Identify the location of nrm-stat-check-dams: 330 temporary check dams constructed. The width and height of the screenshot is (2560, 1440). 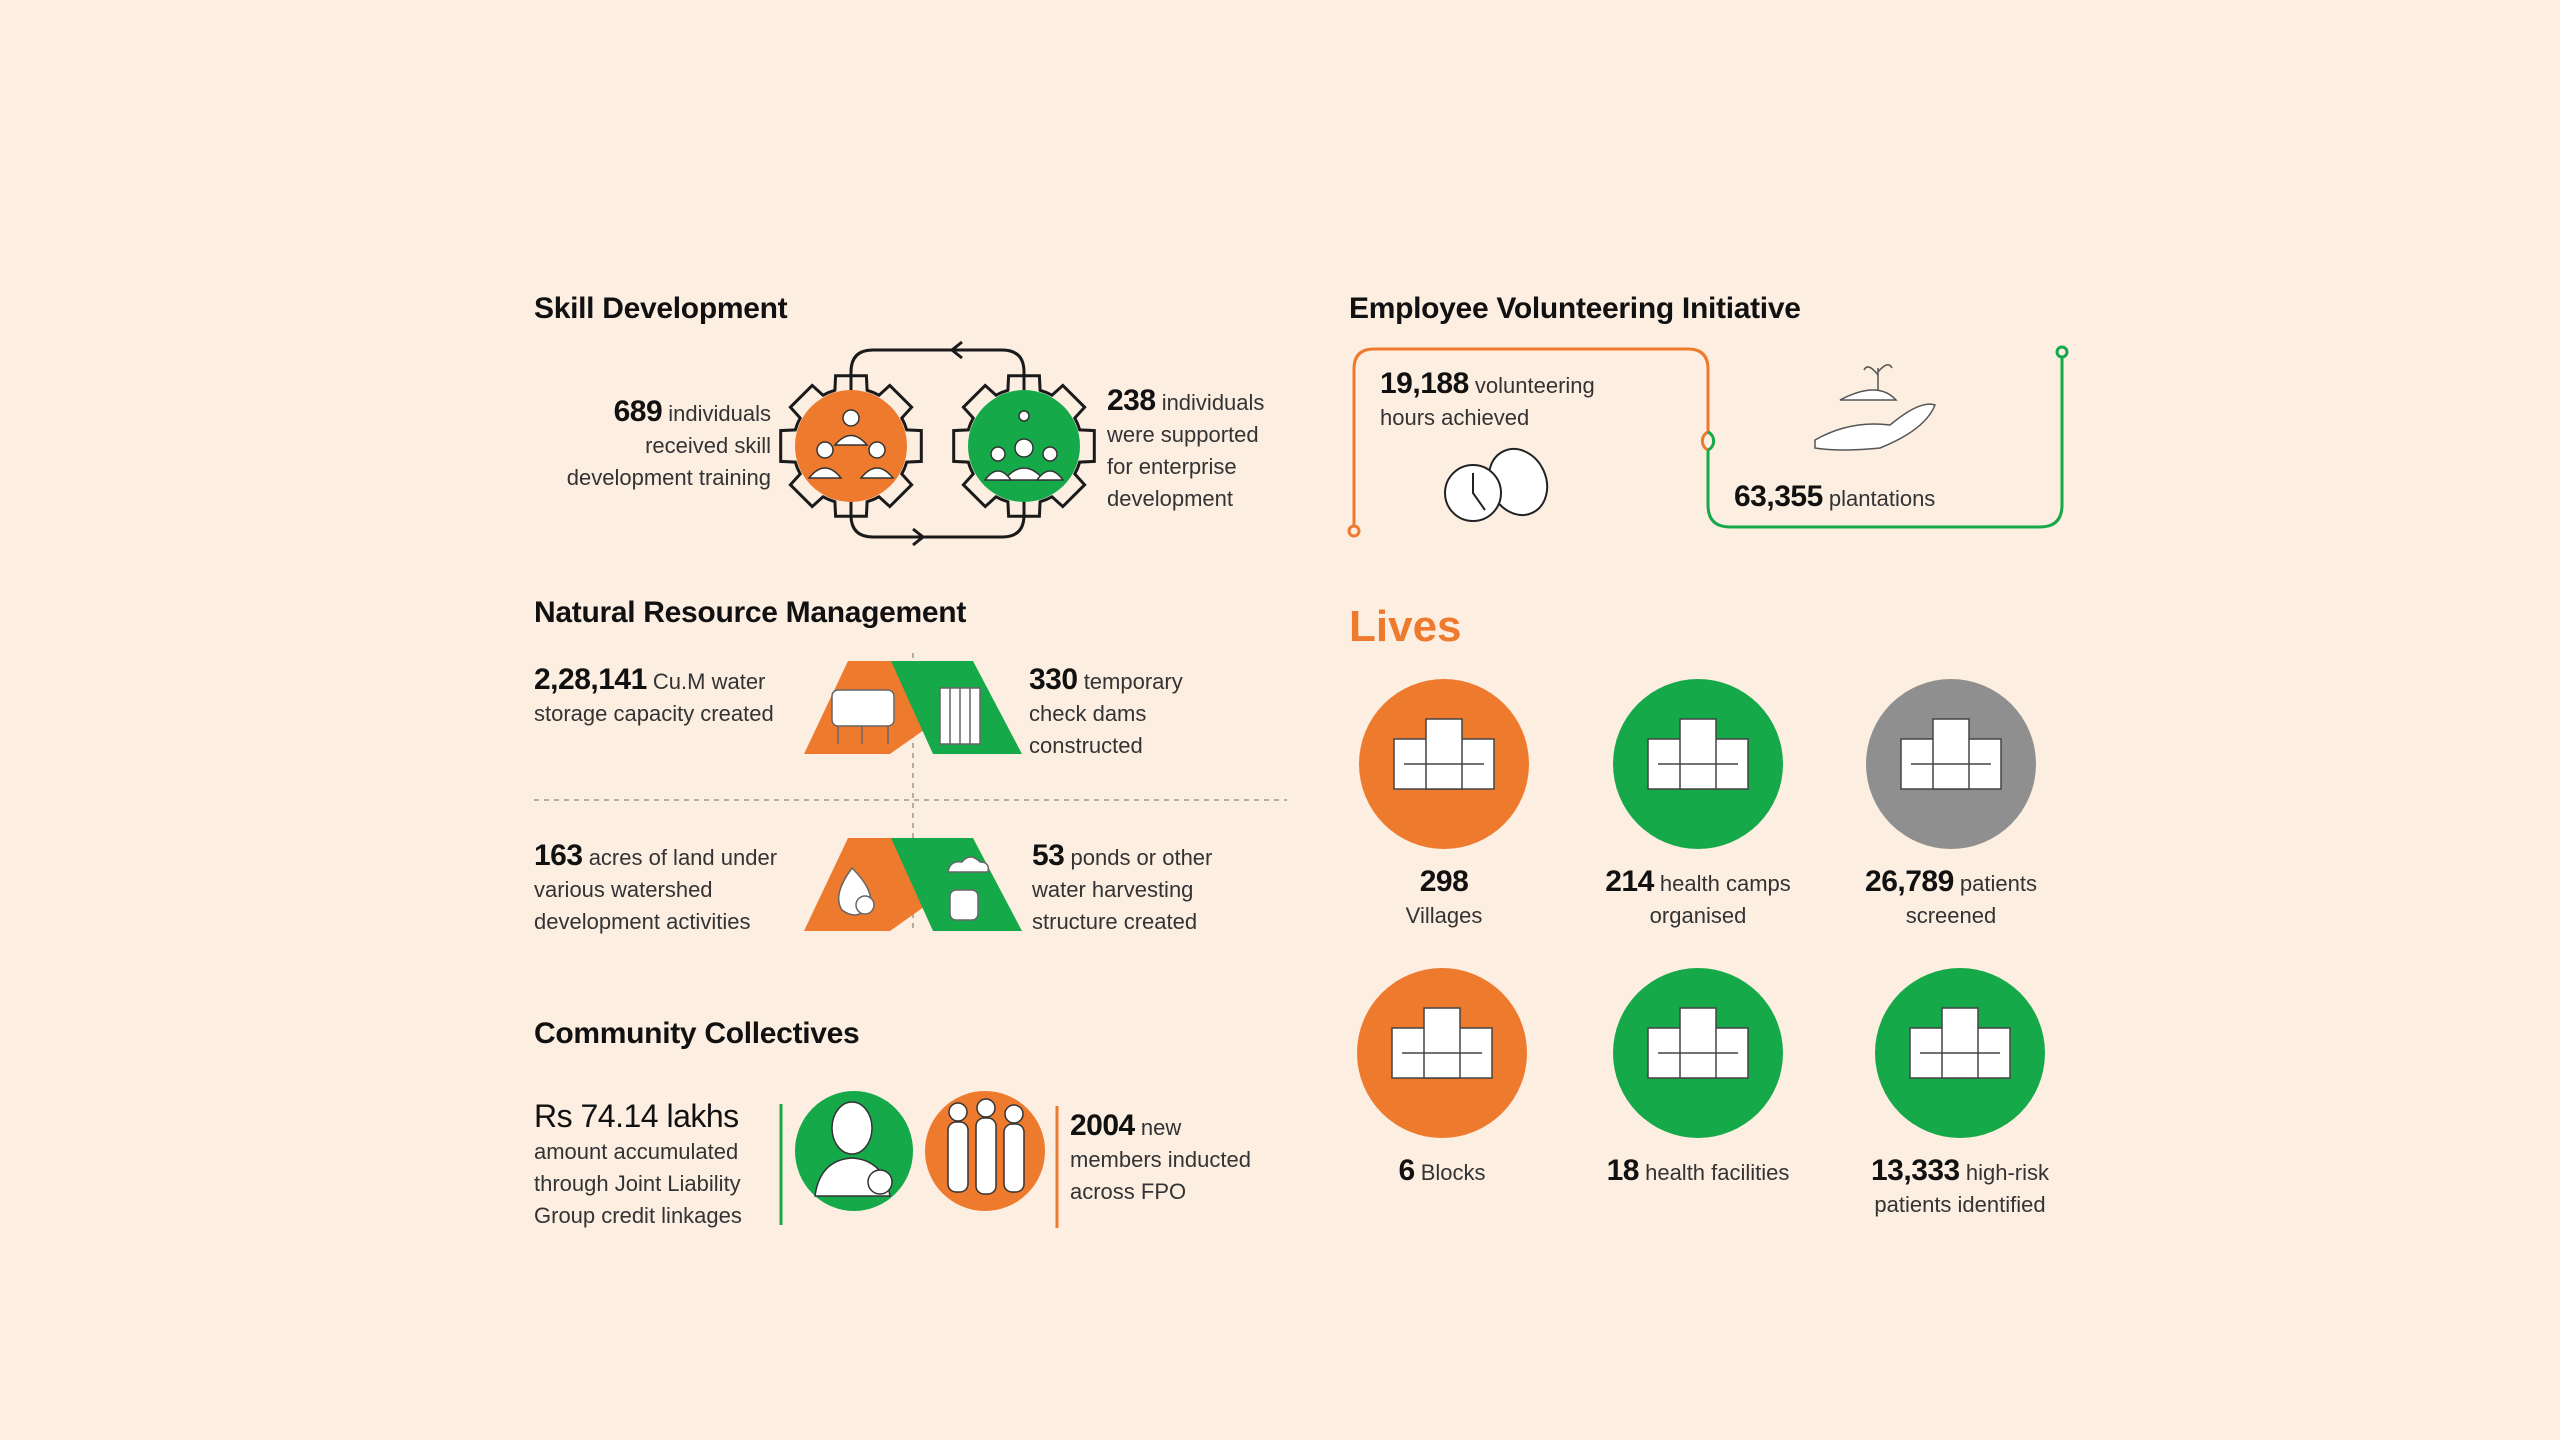
(1106, 711).